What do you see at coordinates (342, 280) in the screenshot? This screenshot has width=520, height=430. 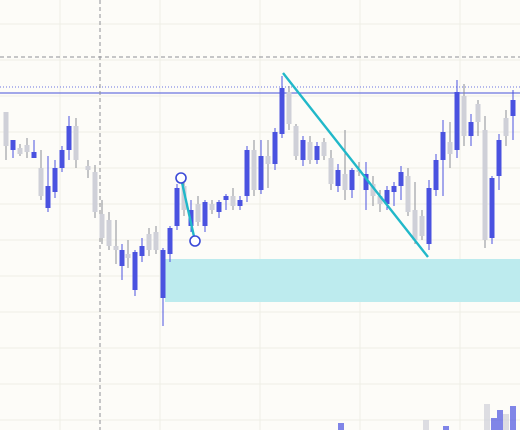 I see `demand-zone` at bounding box center [342, 280].